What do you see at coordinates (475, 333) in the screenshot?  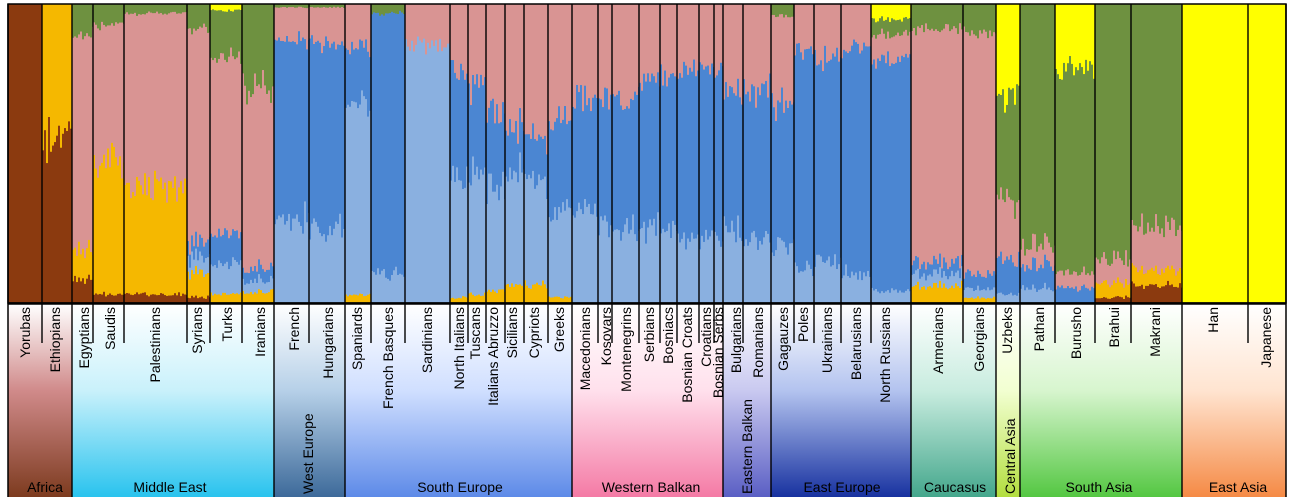 I see `population-label: Tuscans` at bounding box center [475, 333].